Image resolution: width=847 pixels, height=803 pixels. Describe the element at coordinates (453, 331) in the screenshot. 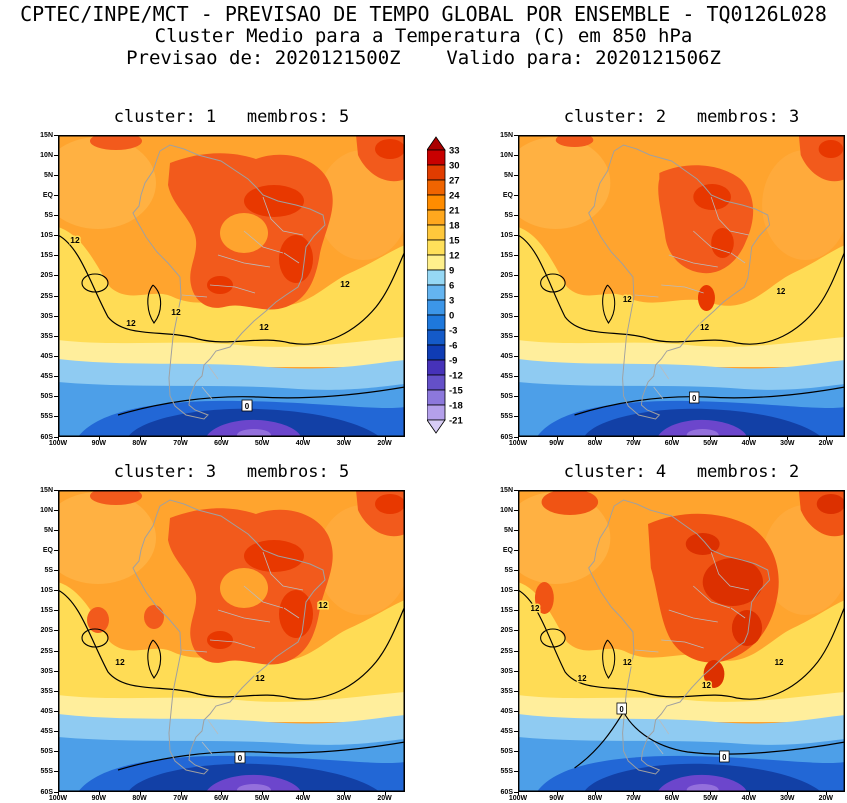

I see `colorbar-level-label: -3` at that location.